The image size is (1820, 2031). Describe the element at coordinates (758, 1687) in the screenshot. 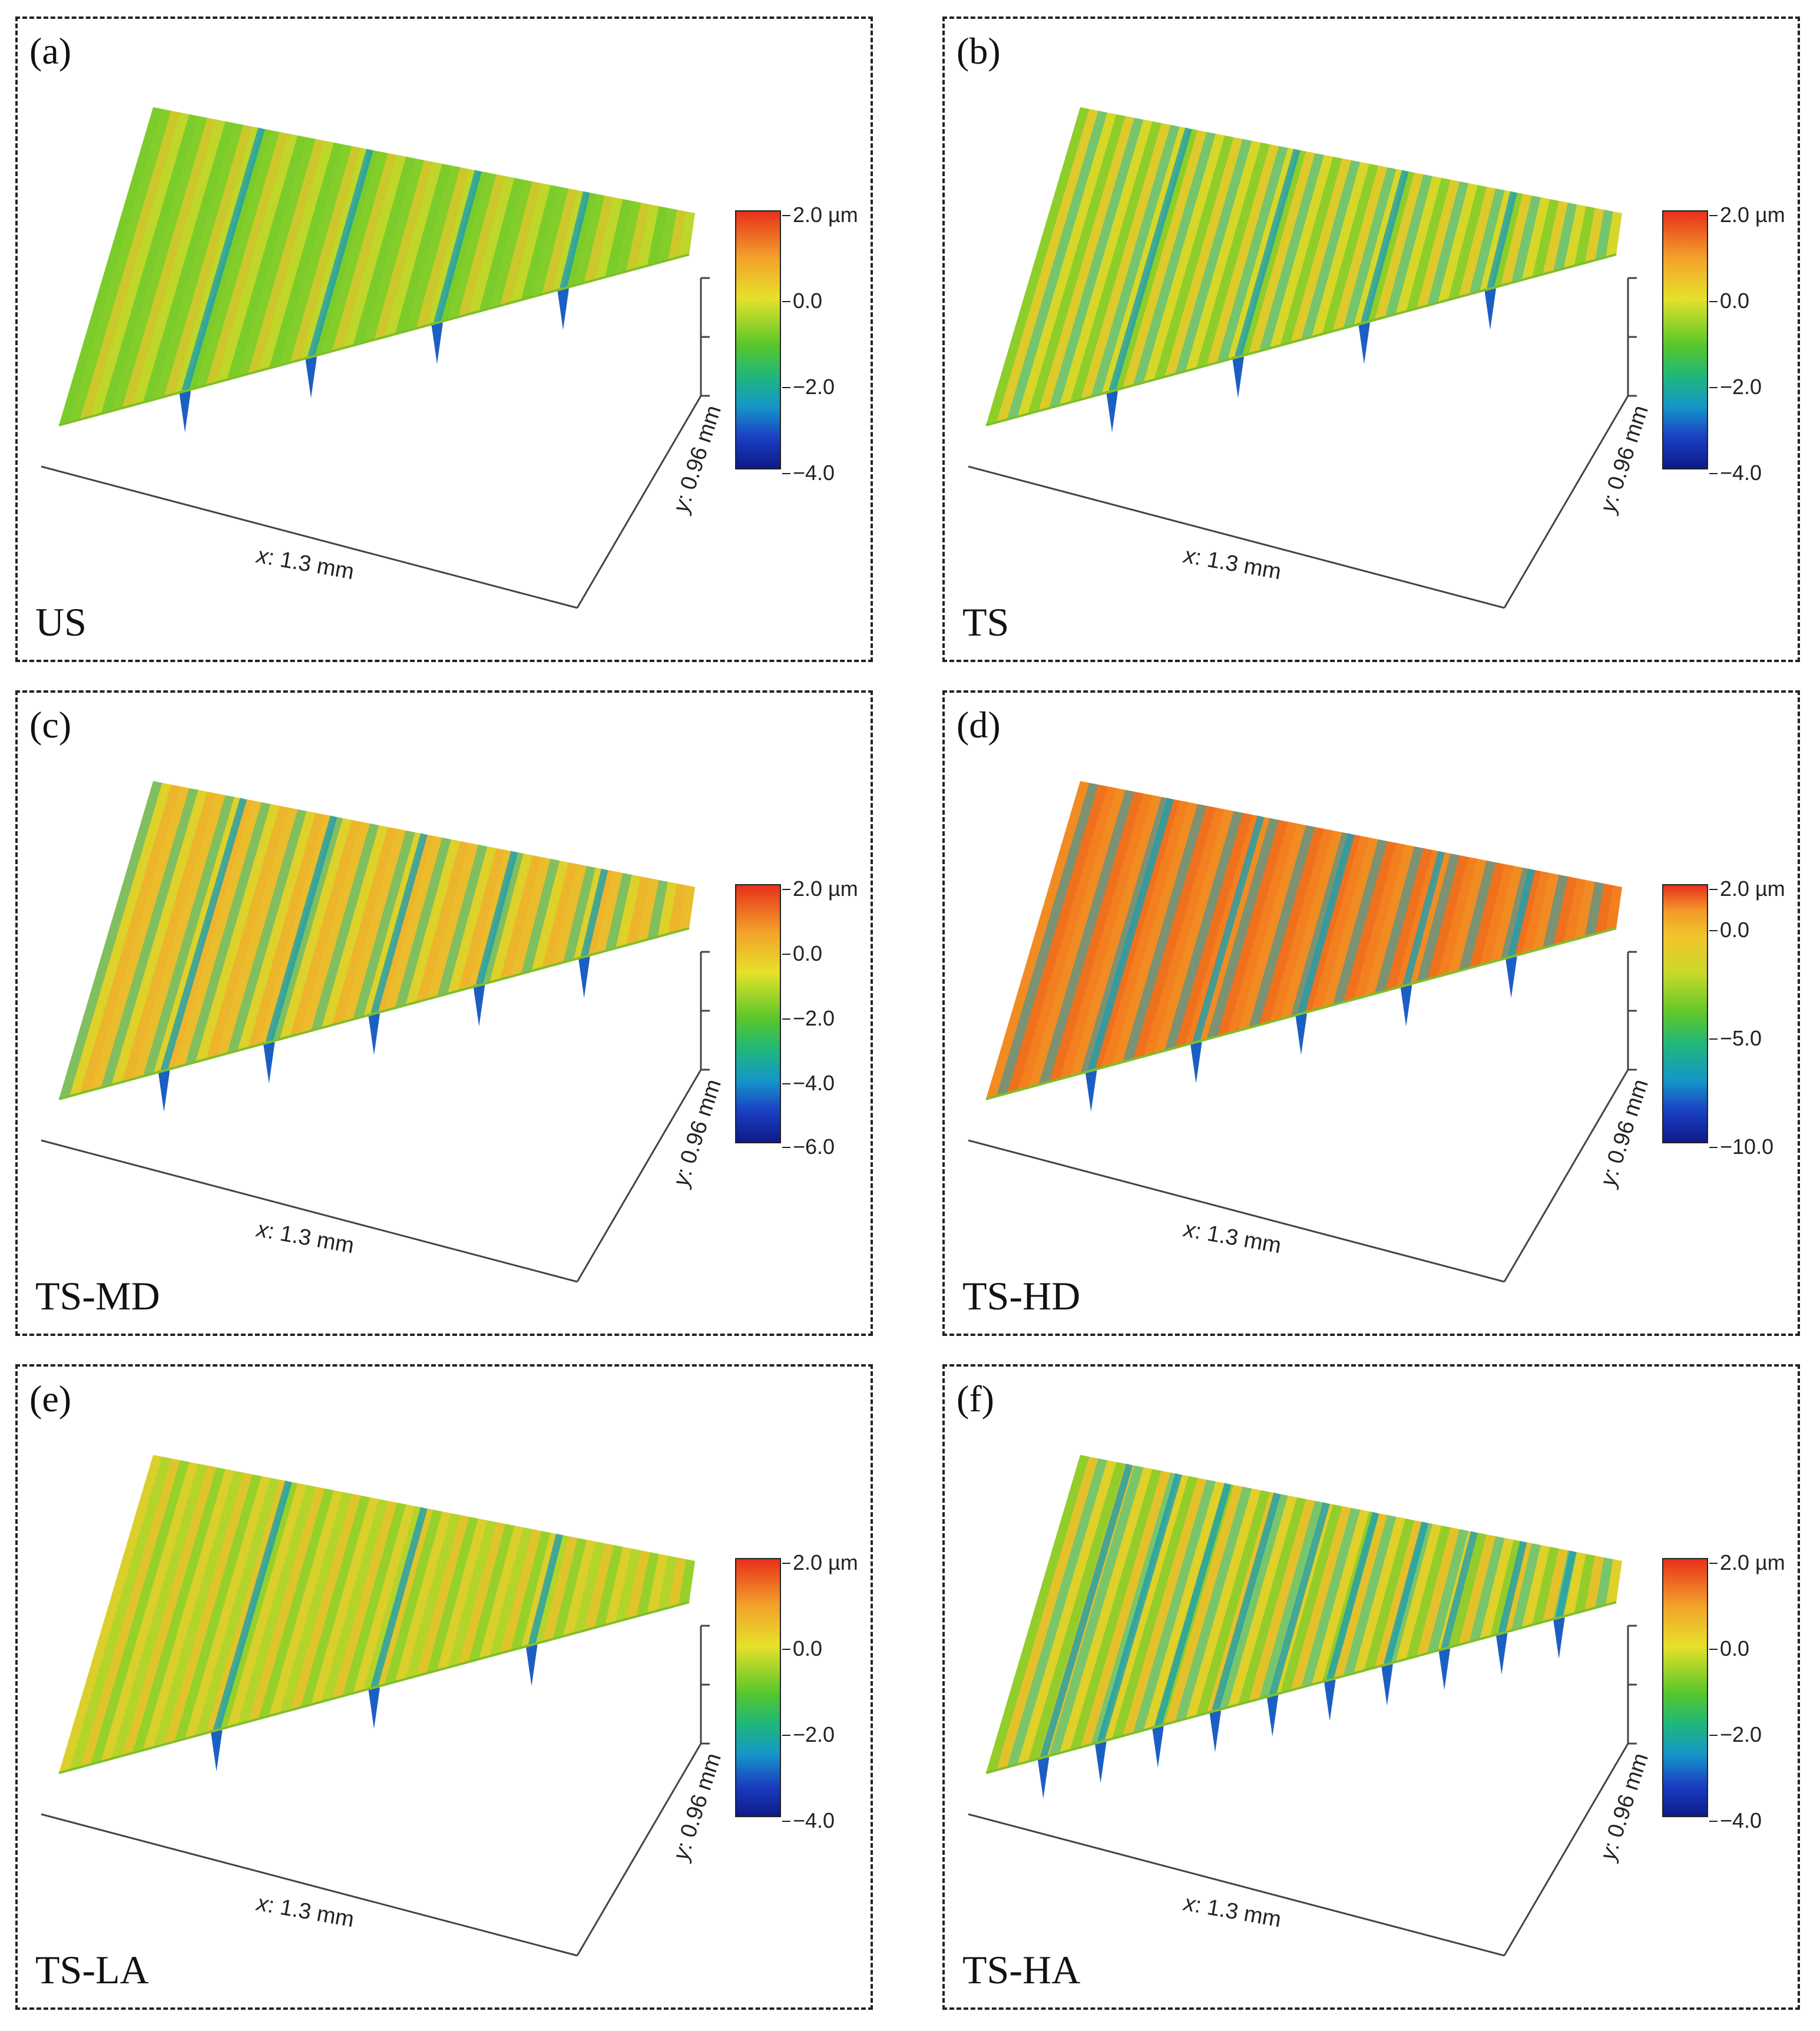

I see `colorbar` at that location.